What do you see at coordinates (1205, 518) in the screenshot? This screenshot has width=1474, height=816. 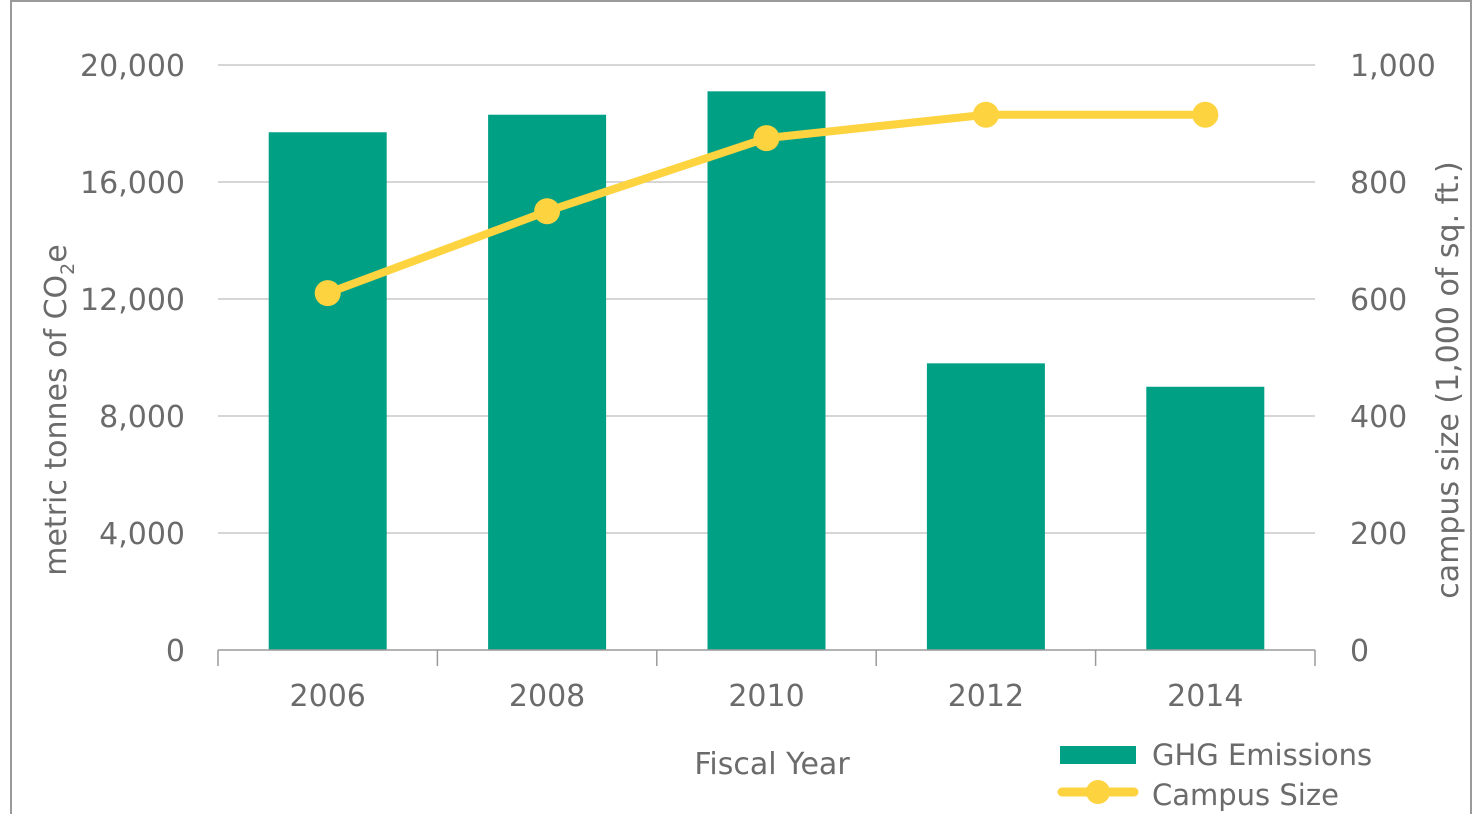 I see `bar-2014` at bounding box center [1205, 518].